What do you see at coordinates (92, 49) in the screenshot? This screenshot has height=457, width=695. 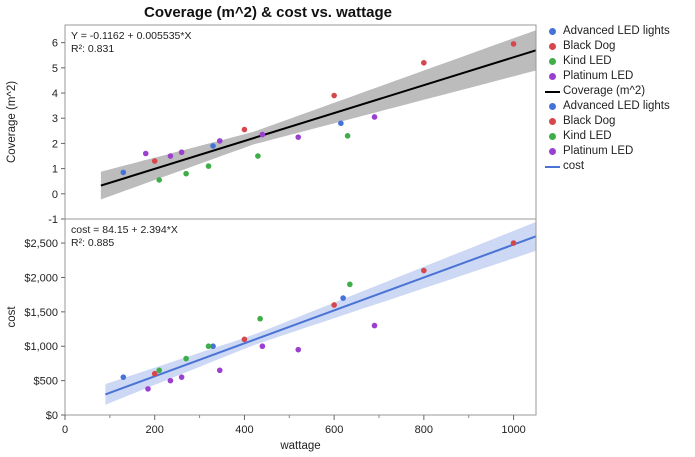 I see `fit-equation-annotation: R²: 0.831` at bounding box center [92, 49].